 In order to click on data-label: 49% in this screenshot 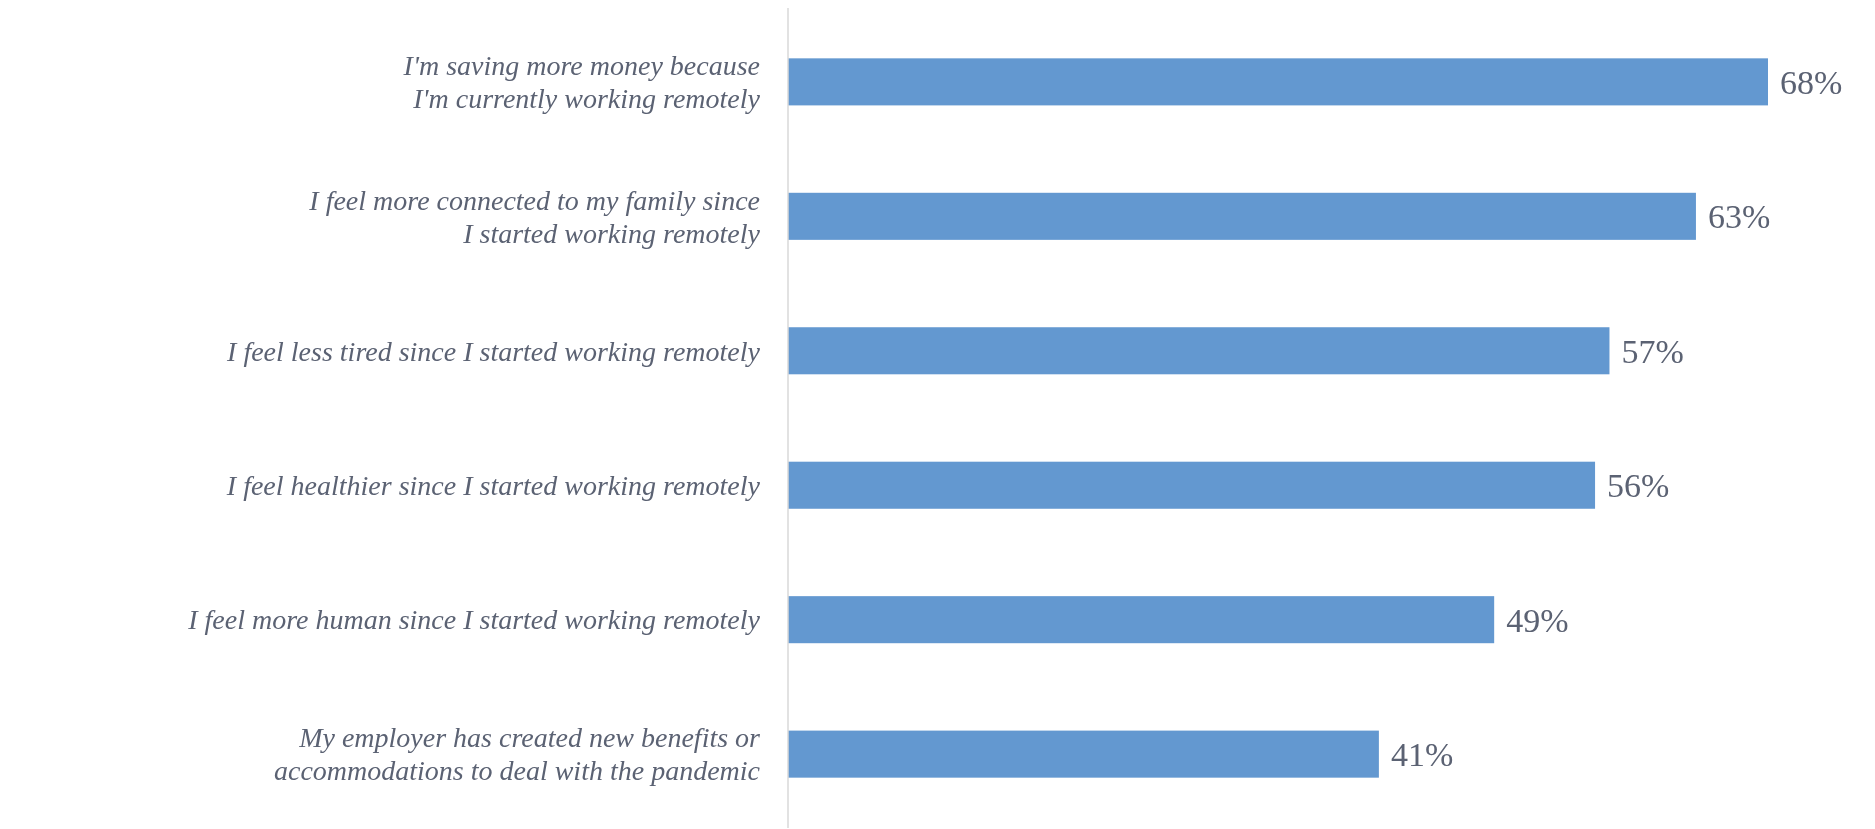, I will do `click(1537, 620)`.